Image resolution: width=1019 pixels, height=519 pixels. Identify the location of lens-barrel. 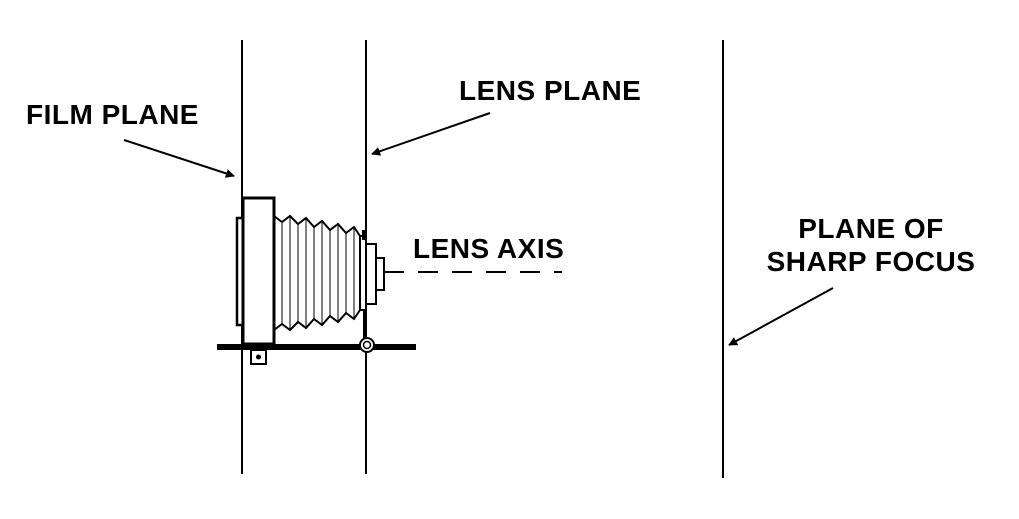
(371, 274).